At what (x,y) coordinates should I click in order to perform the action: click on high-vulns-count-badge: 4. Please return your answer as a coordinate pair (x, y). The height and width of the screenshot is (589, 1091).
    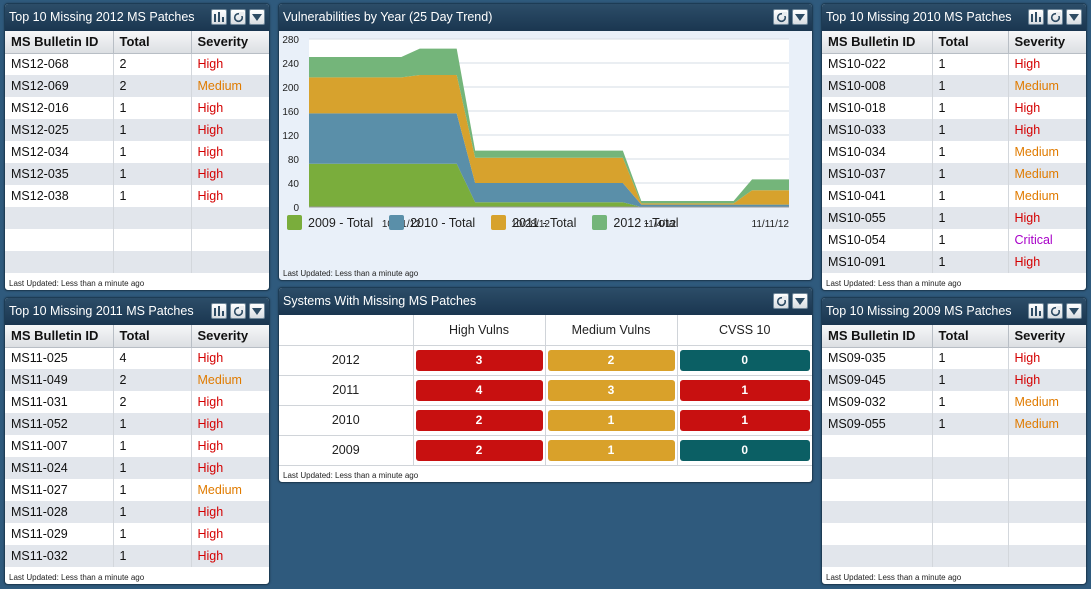
    Looking at the image, I should click on (479, 390).